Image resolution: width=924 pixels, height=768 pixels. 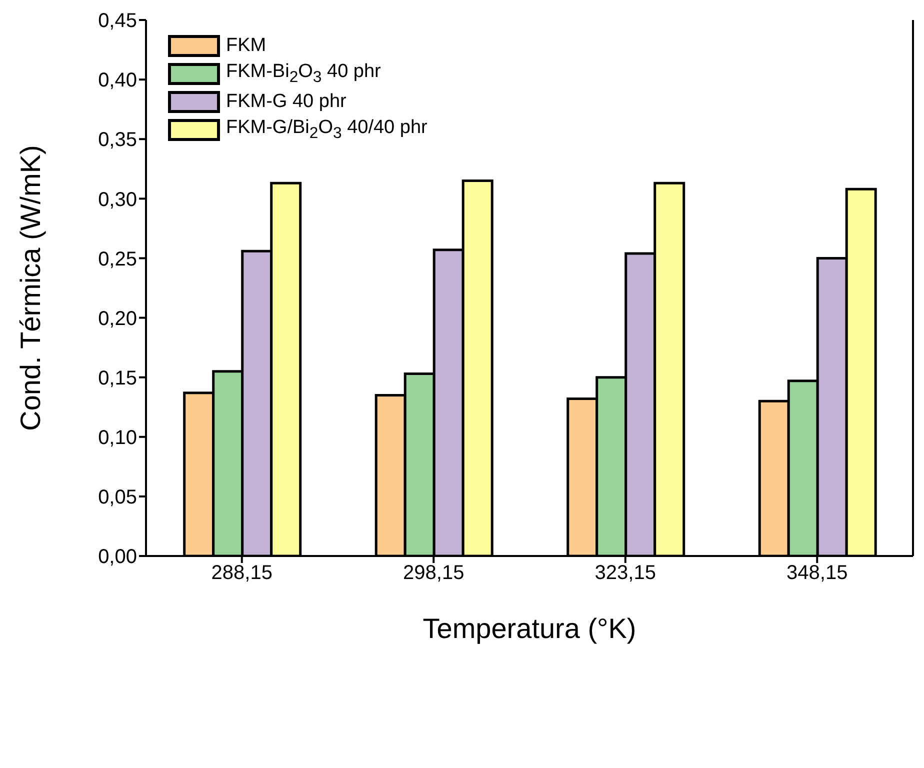 What do you see at coordinates (30, 288) in the screenshot?
I see `y-axis-title: Cond. Térmica (W/mK)` at bounding box center [30, 288].